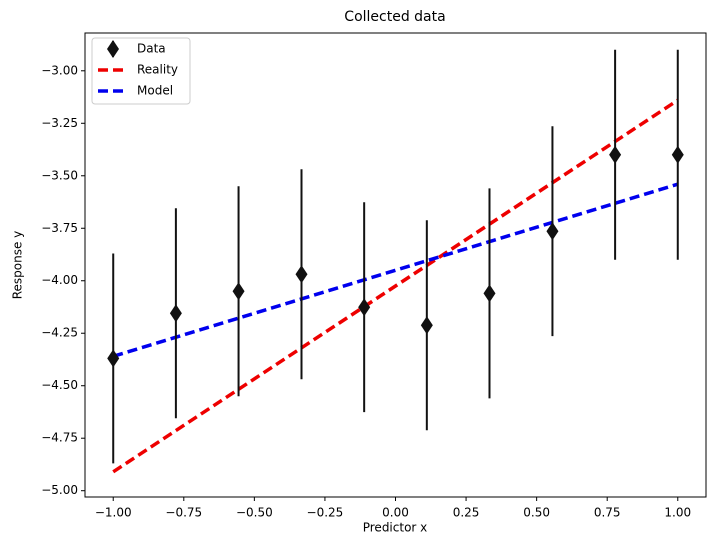 This screenshot has height=550, width=714. Describe the element at coordinates (59, 70) in the screenshot. I see `y-tick-label: −3.00` at that location.